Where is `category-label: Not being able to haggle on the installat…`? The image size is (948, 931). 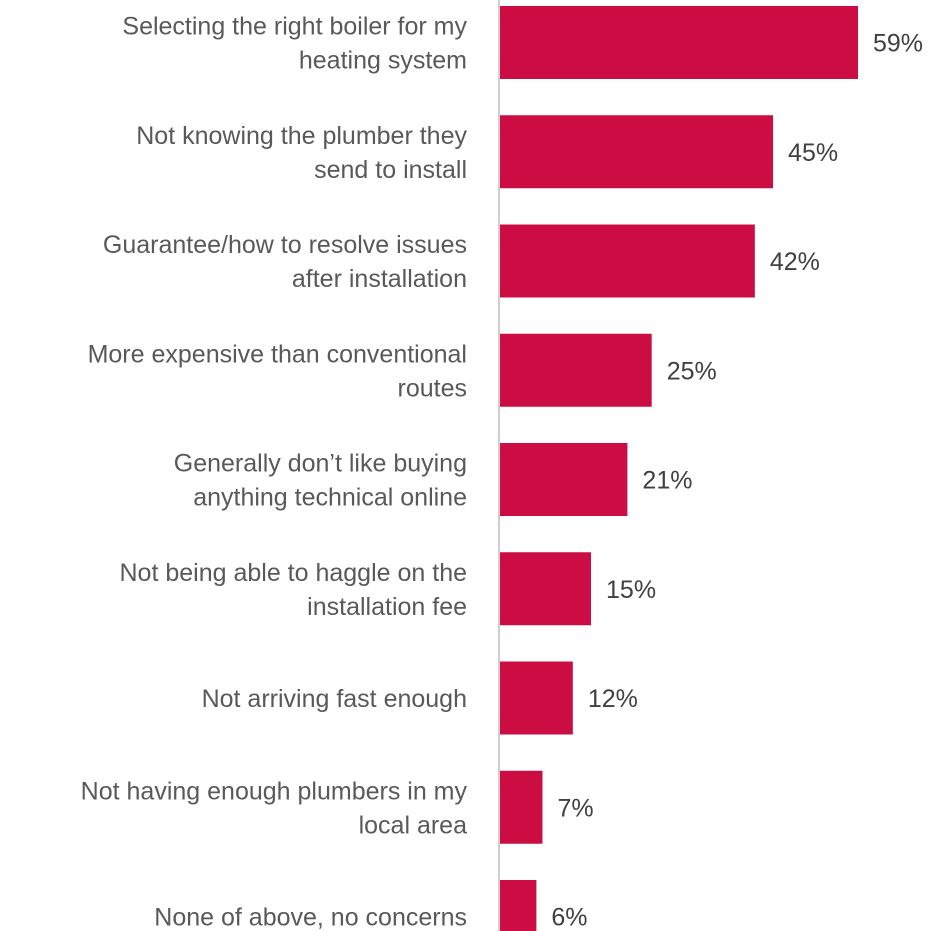
category-label: Not being able to haggle on the installat… is located at coordinates (294, 590).